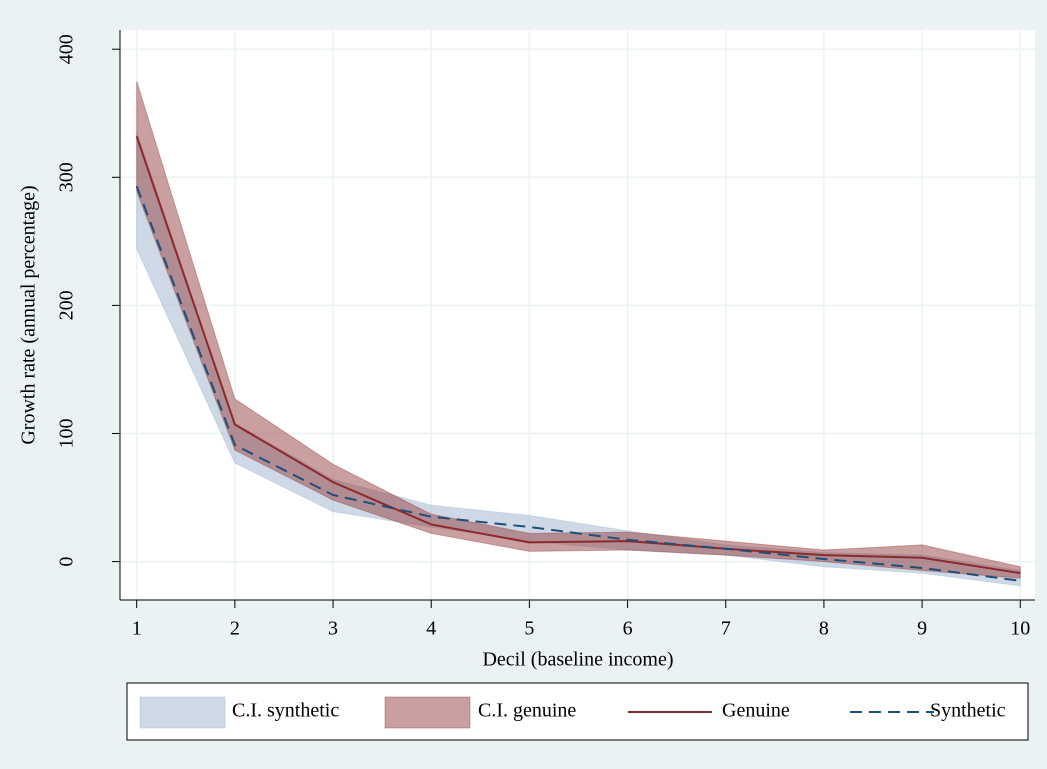 The width and height of the screenshot is (1047, 769). What do you see at coordinates (67, 177) in the screenshot?
I see `y-tick-label: 300` at bounding box center [67, 177].